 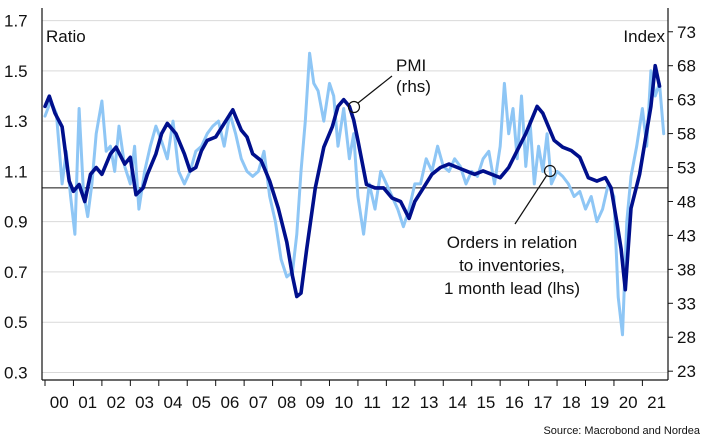 What do you see at coordinates (315, 402) in the screenshot?
I see `x-tick-label: 09` at bounding box center [315, 402].